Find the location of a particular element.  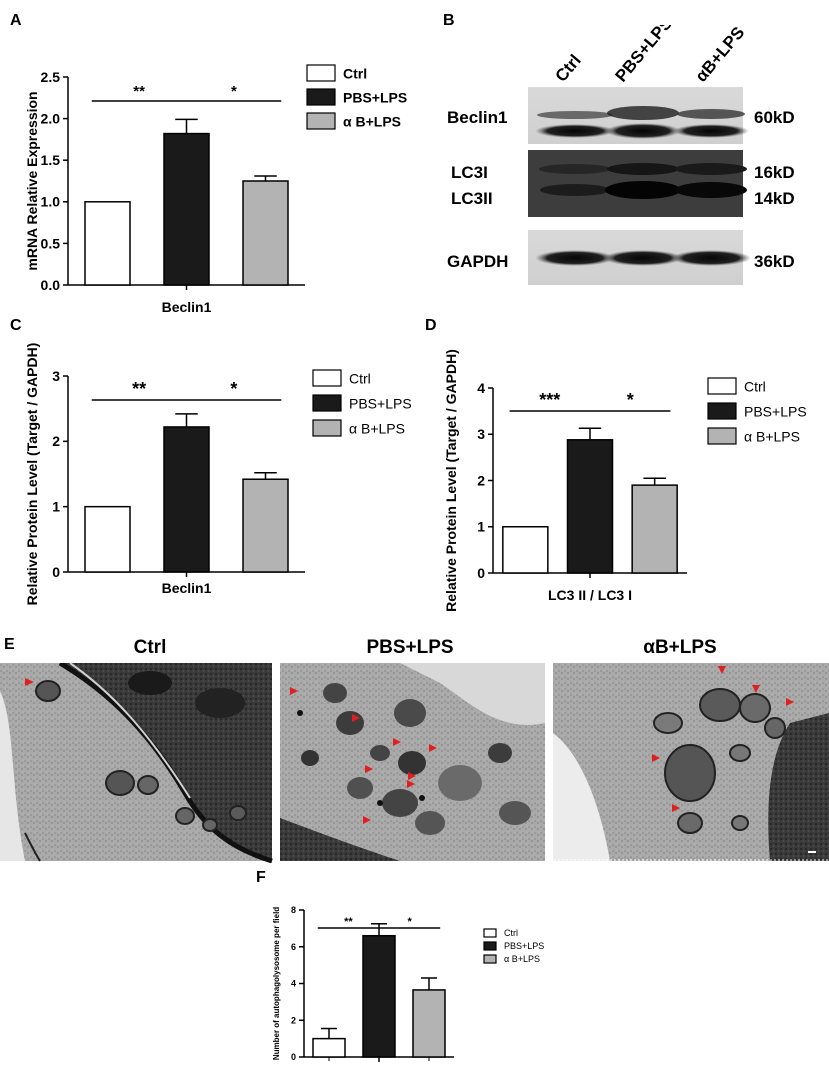

y-tick-label: 1 is located at coordinates (481, 527).